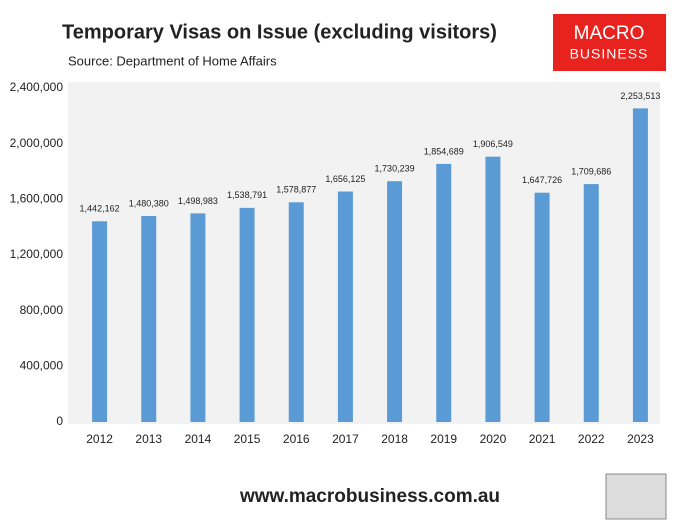 This screenshot has width=676, height=528. I want to click on x-tick-label: 2015, so click(247, 439).